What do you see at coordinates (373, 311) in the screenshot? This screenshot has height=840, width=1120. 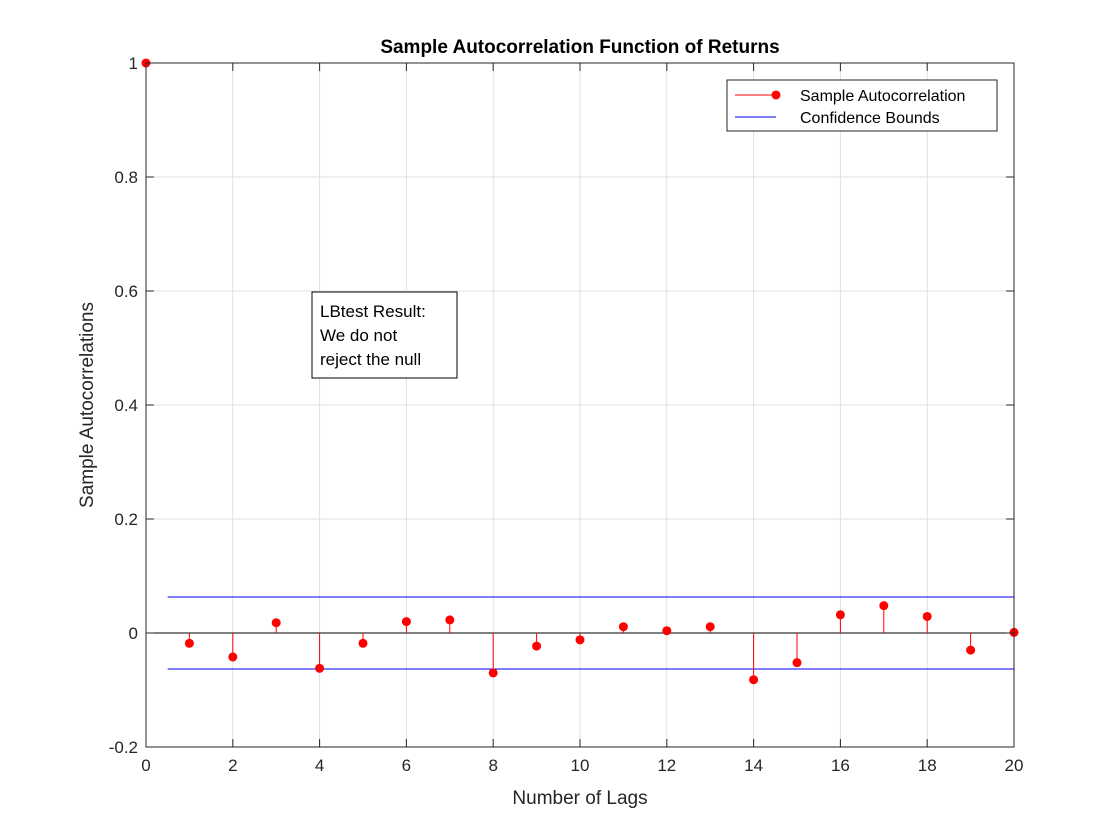 I see `annotation-line-1: LBtest Result:` at bounding box center [373, 311].